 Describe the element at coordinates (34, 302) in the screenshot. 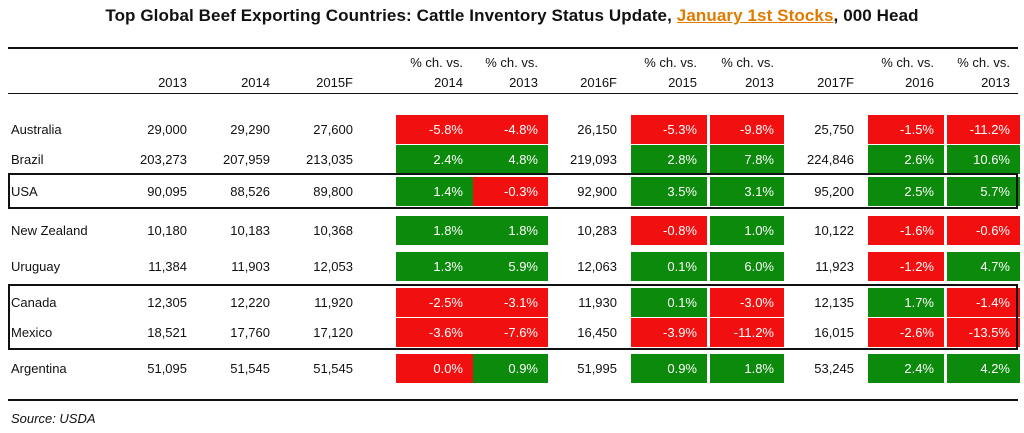

I see `row-label-canada: Canada` at that location.